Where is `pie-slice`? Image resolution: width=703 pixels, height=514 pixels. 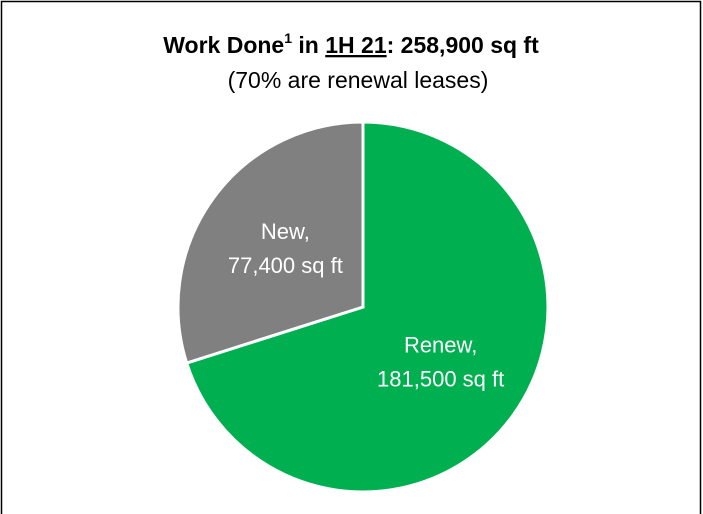
pie-slice is located at coordinates (270, 242).